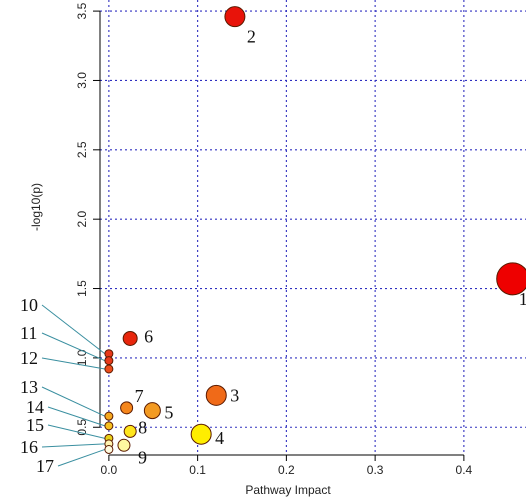  I want to click on y-tick-label: 0.5, so click(82, 427).